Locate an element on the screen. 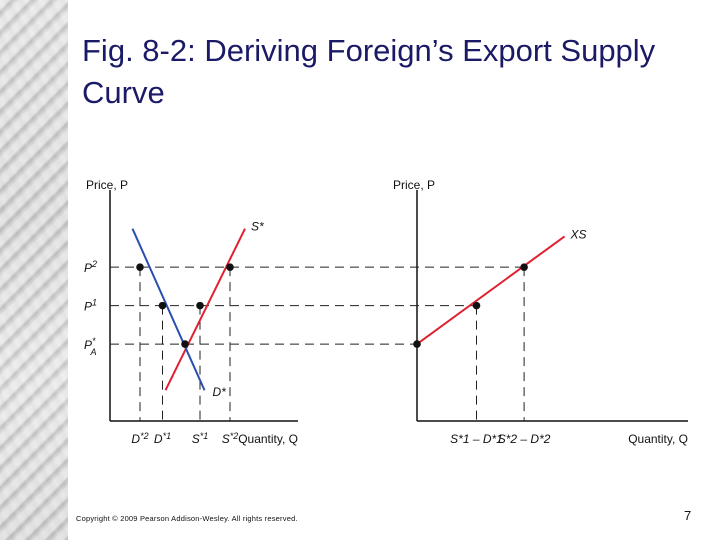 The image size is (720, 540). supply-curve-label: S* is located at coordinates (257, 227).